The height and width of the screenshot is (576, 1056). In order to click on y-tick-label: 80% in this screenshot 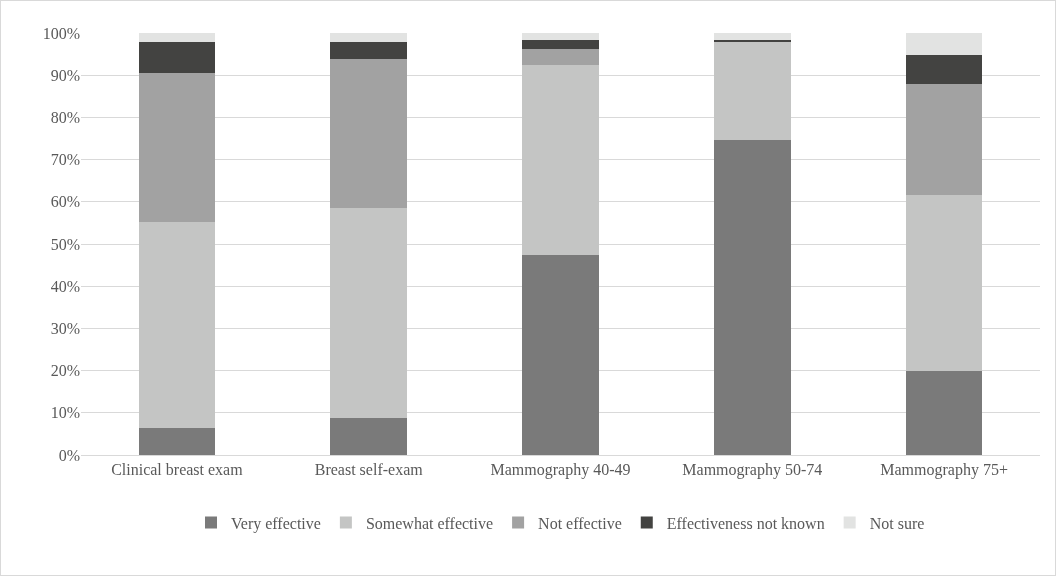, I will do `click(65, 117)`.